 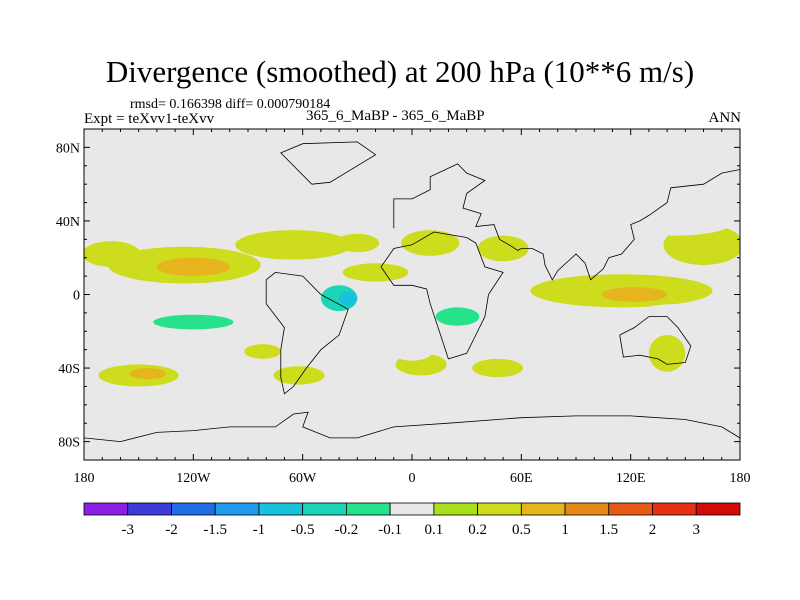 I want to click on coastline-africa, so click(x=442, y=295).